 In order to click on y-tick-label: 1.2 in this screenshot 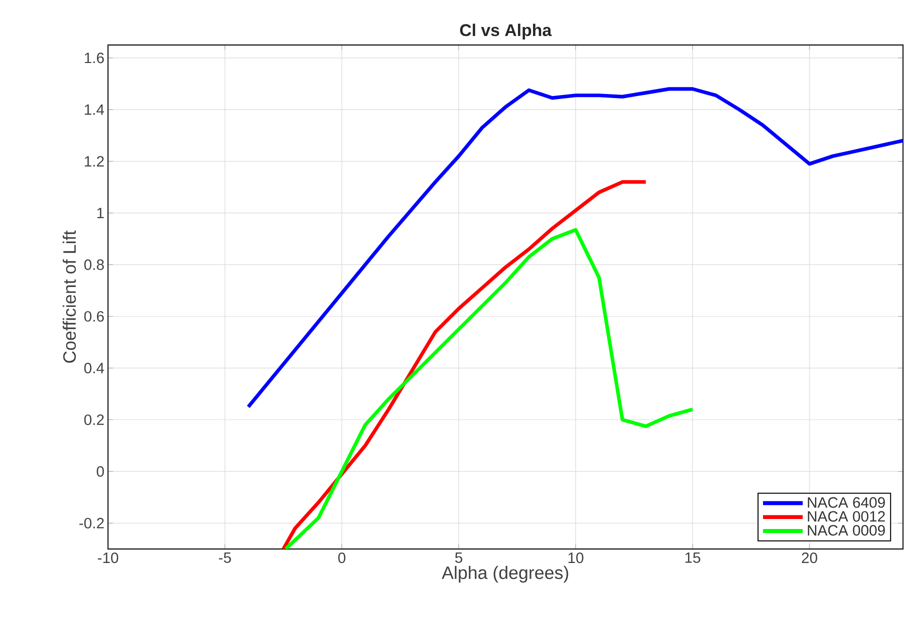, I will do `click(94, 161)`.